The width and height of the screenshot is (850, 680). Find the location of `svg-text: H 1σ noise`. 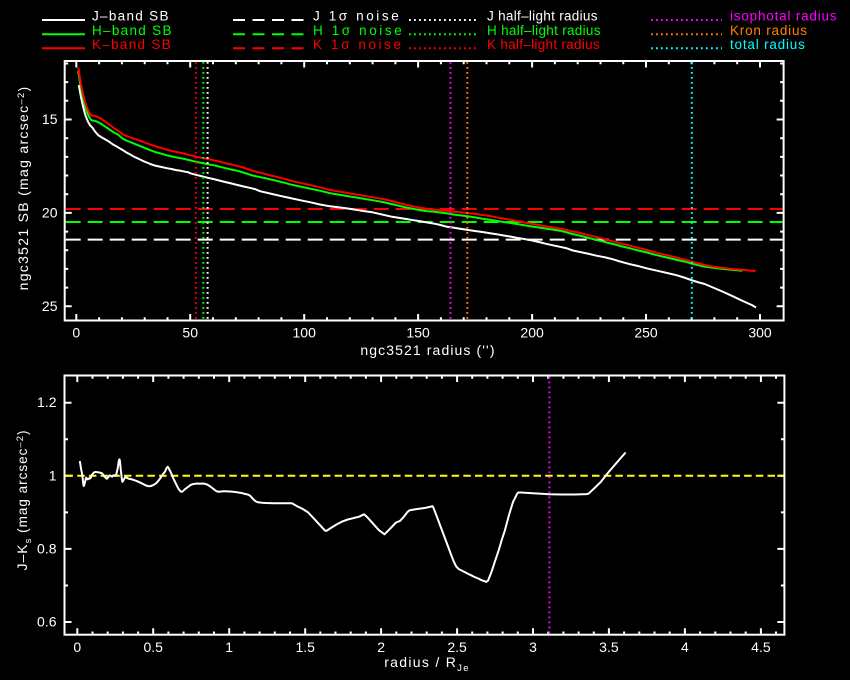

svg-text: H 1σ noise is located at coordinates (358, 30).